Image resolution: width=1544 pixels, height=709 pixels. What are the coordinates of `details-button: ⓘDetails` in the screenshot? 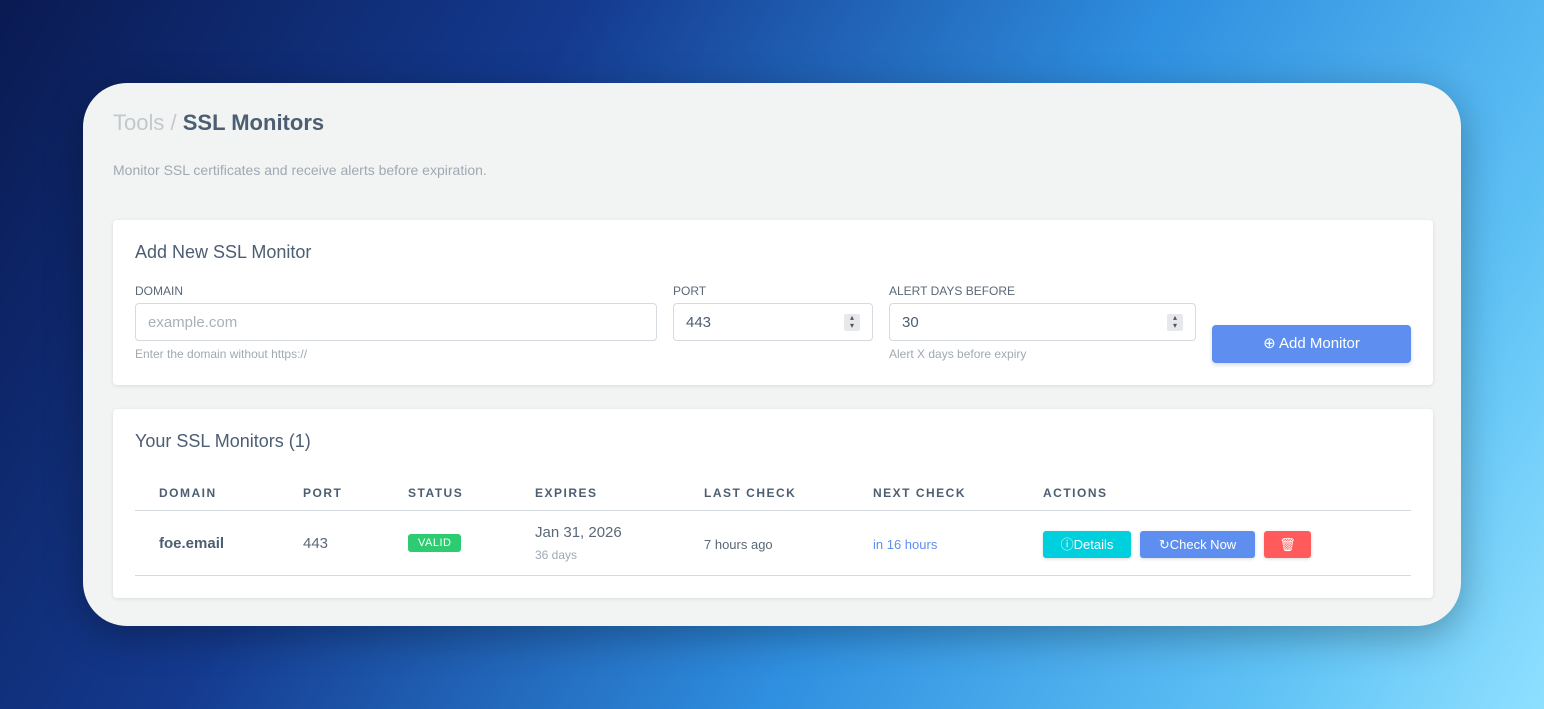 It's located at (1087, 544).